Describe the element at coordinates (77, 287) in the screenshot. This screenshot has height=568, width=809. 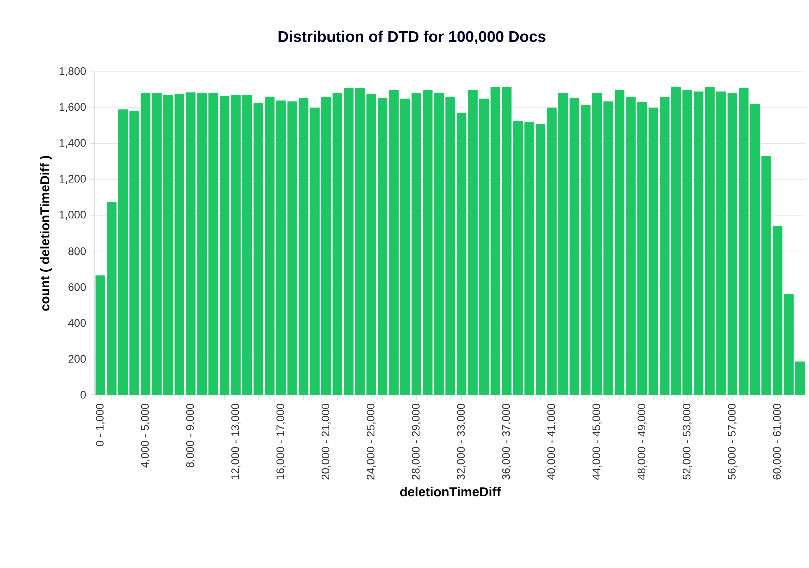
I see `y-tick-label: 600` at that location.